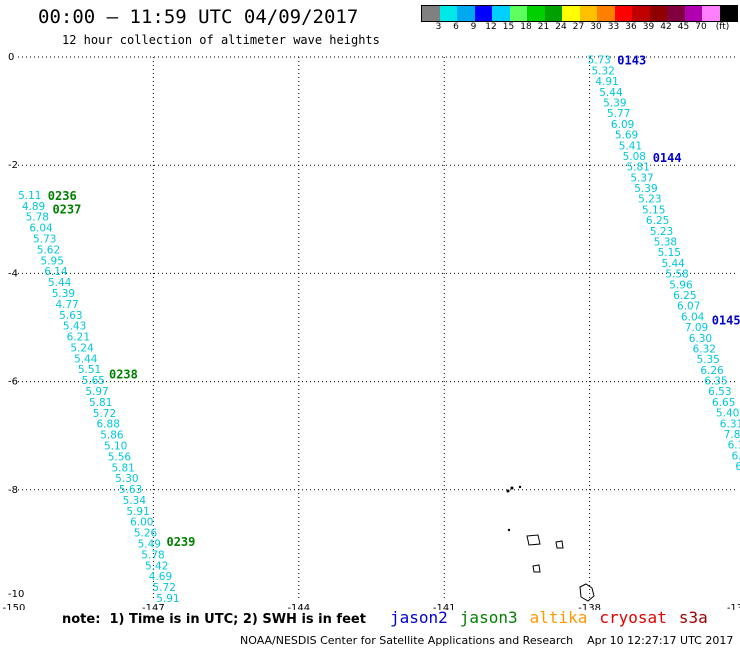 This screenshot has height=650, width=740. I want to click on legend-label: 30, so click(596, 27).